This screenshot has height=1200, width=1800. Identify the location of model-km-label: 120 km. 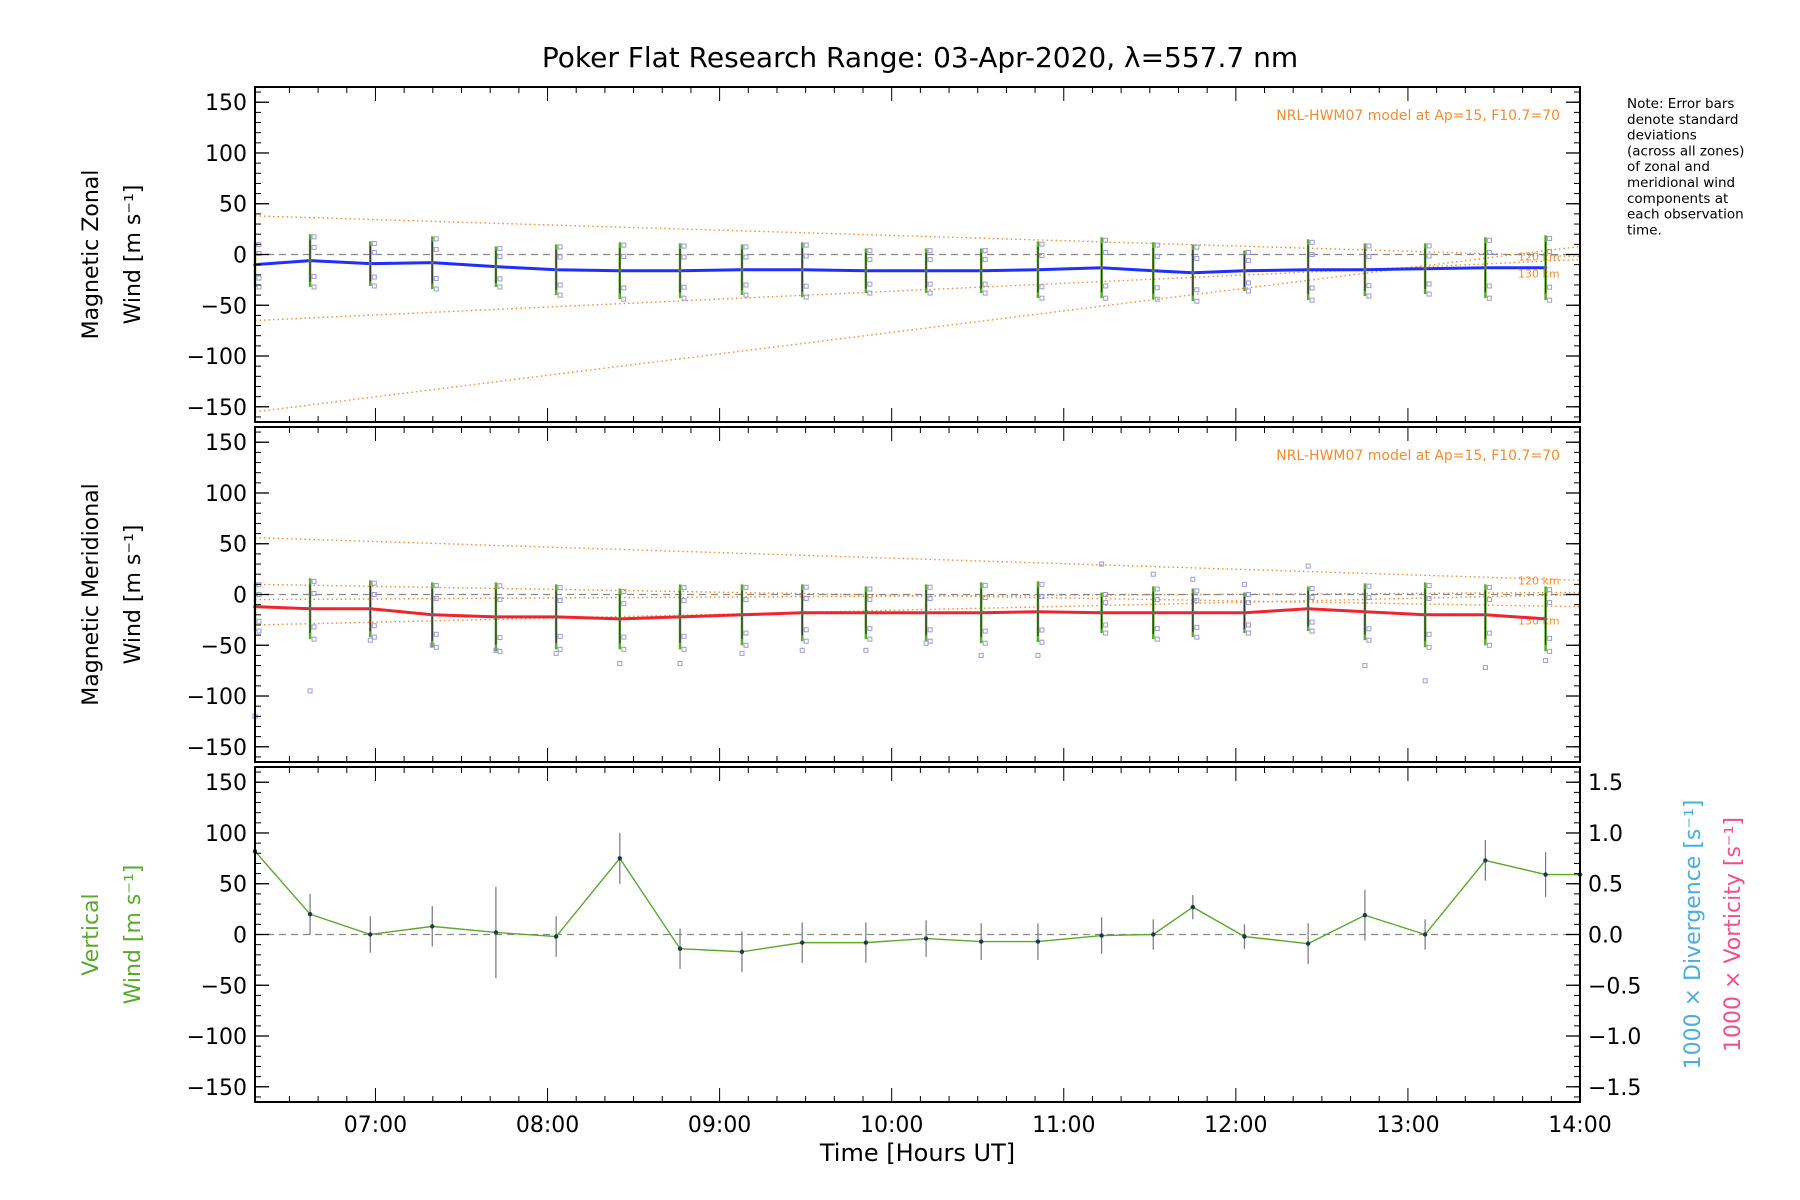
(1539, 580).